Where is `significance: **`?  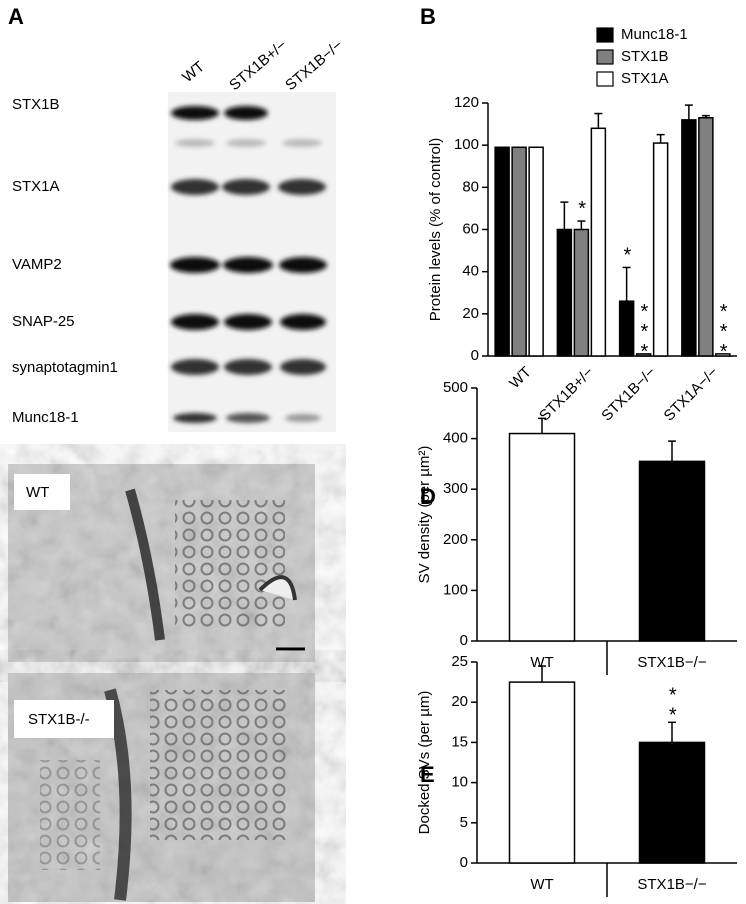 significance: ** is located at coordinates (673, 704).